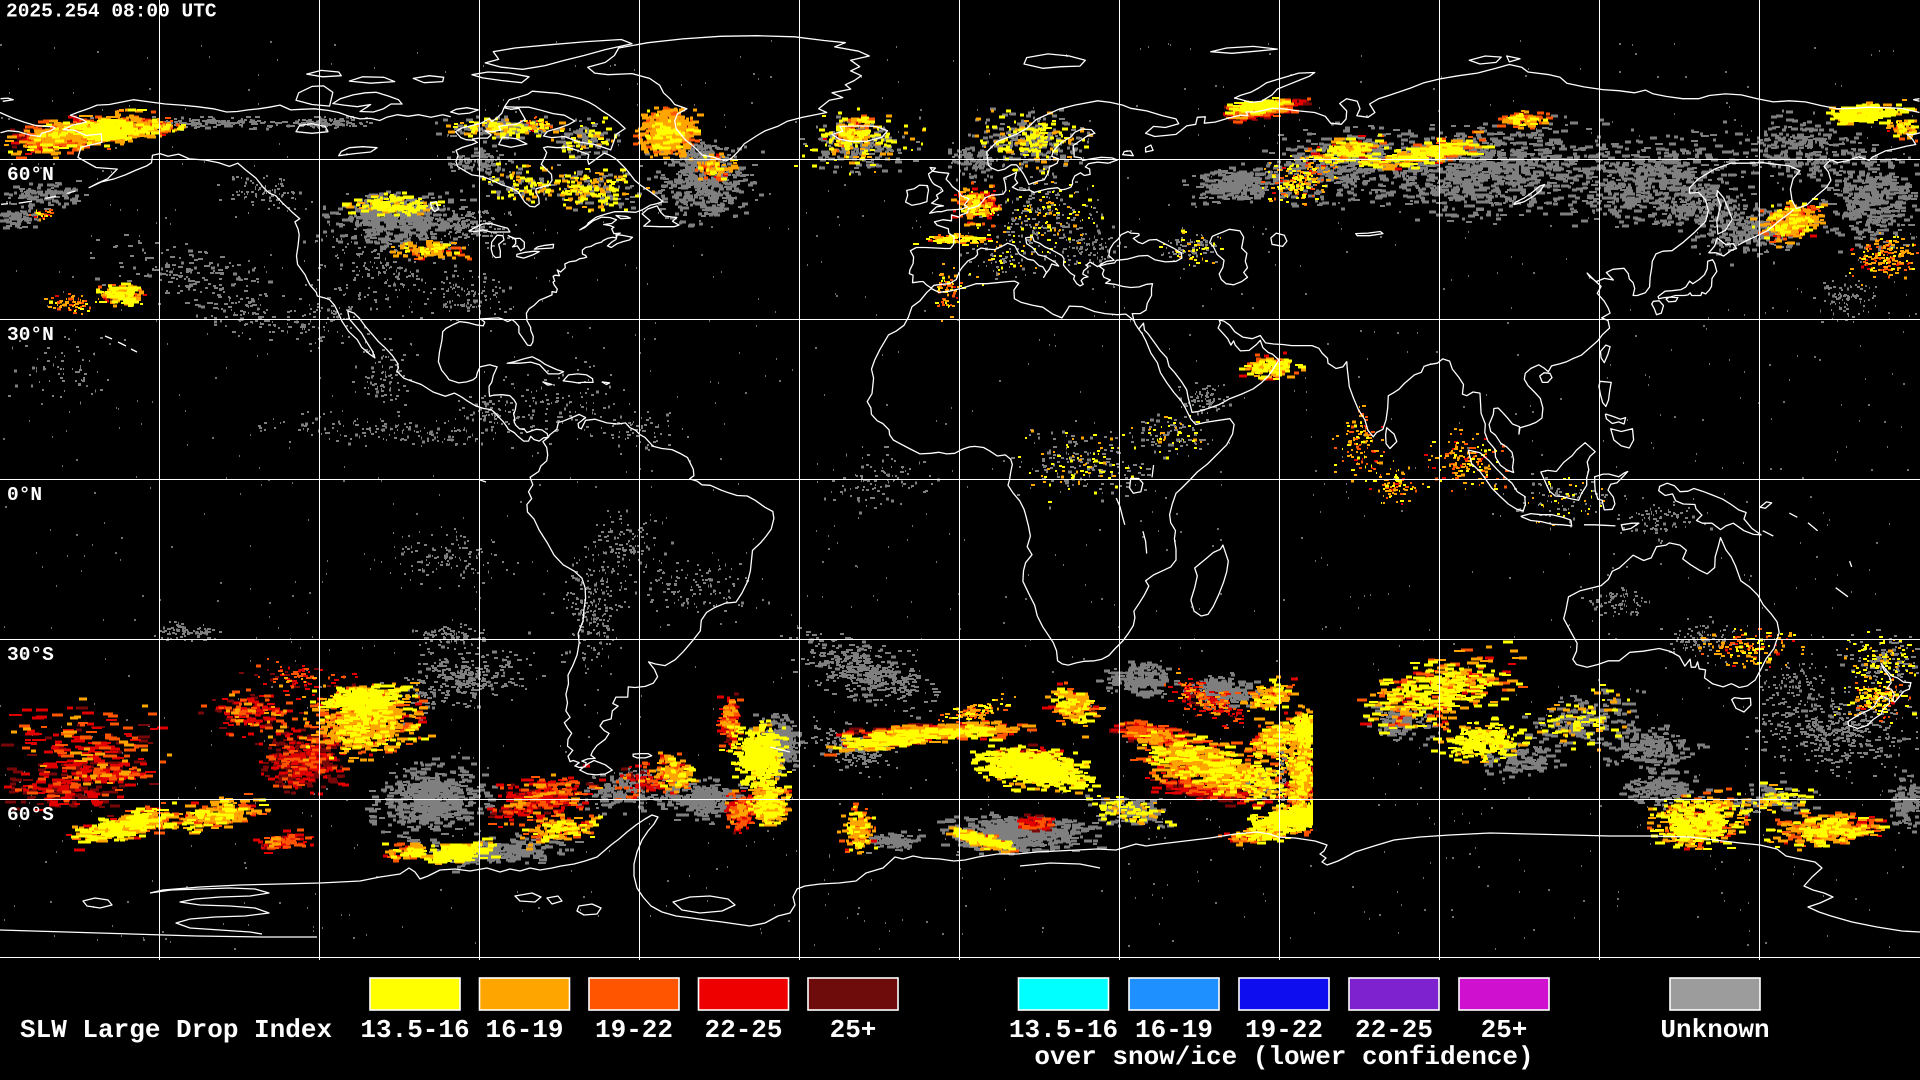 The height and width of the screenshot is (1080, 1920). I want to click on svg-text: 0°N, so click(24, 495).